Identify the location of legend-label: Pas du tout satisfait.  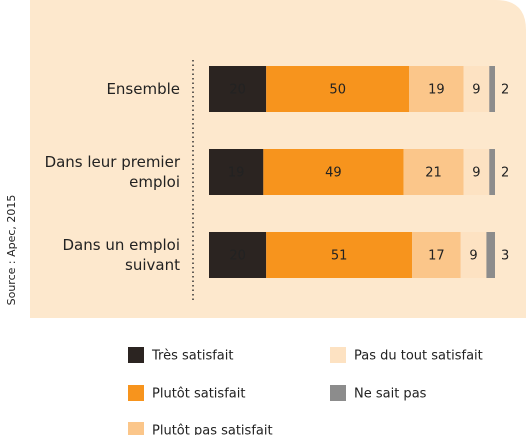
(418, 356).